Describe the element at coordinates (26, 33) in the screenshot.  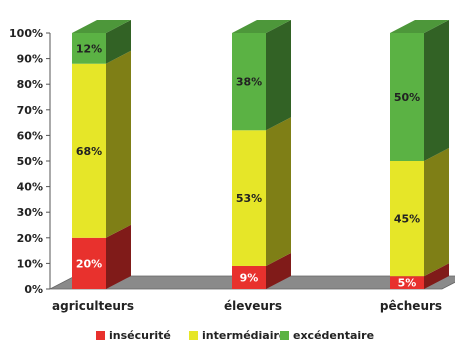
I see `y-tick-label: 100%` at that location.